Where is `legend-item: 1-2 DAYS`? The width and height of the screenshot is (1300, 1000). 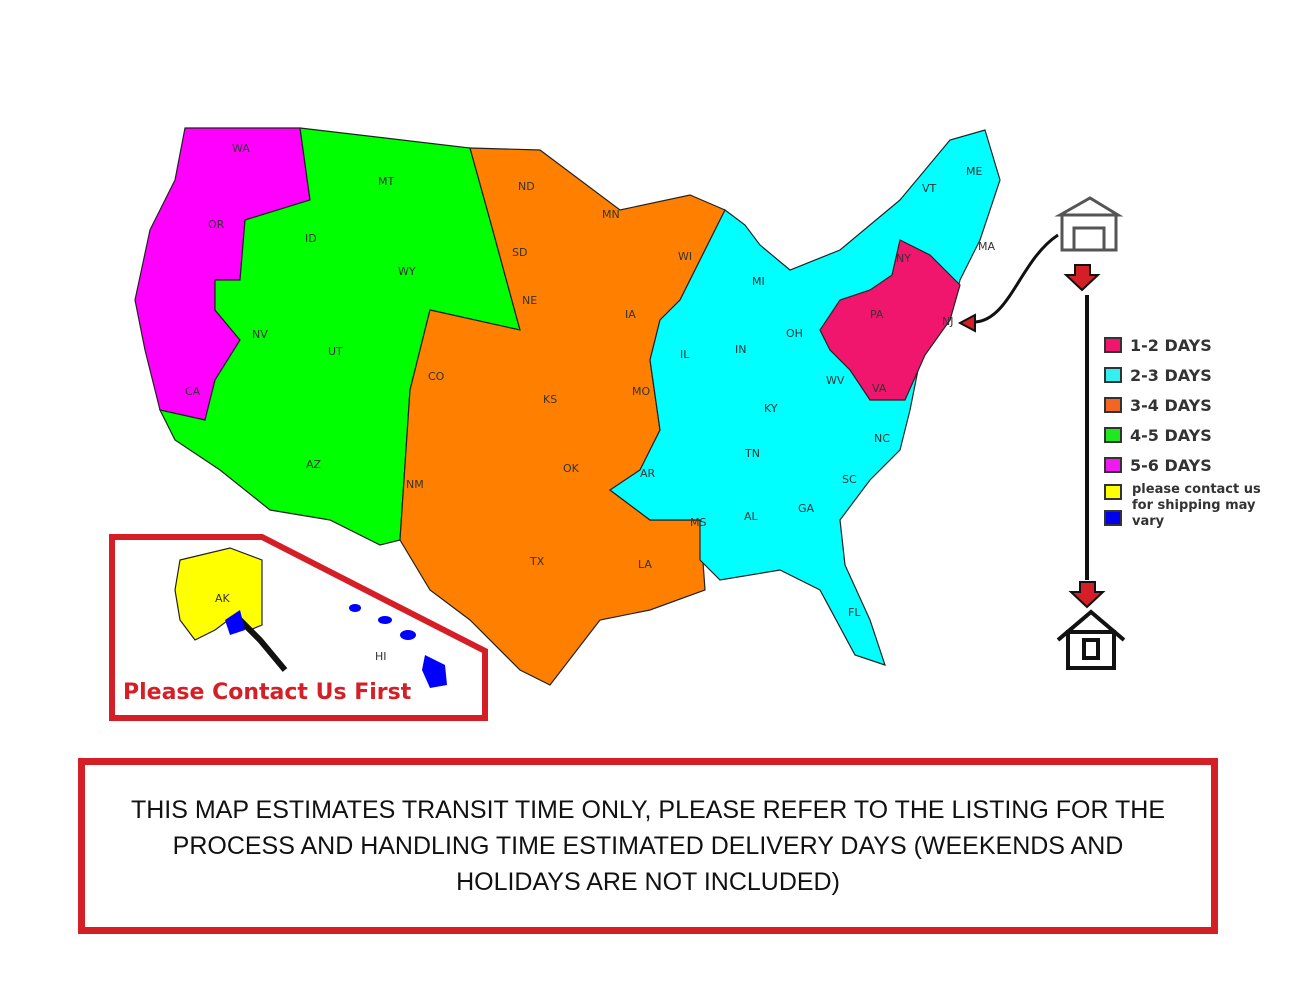
legend-item: 1-2 DAYS is located at coordinates (1158, 345).